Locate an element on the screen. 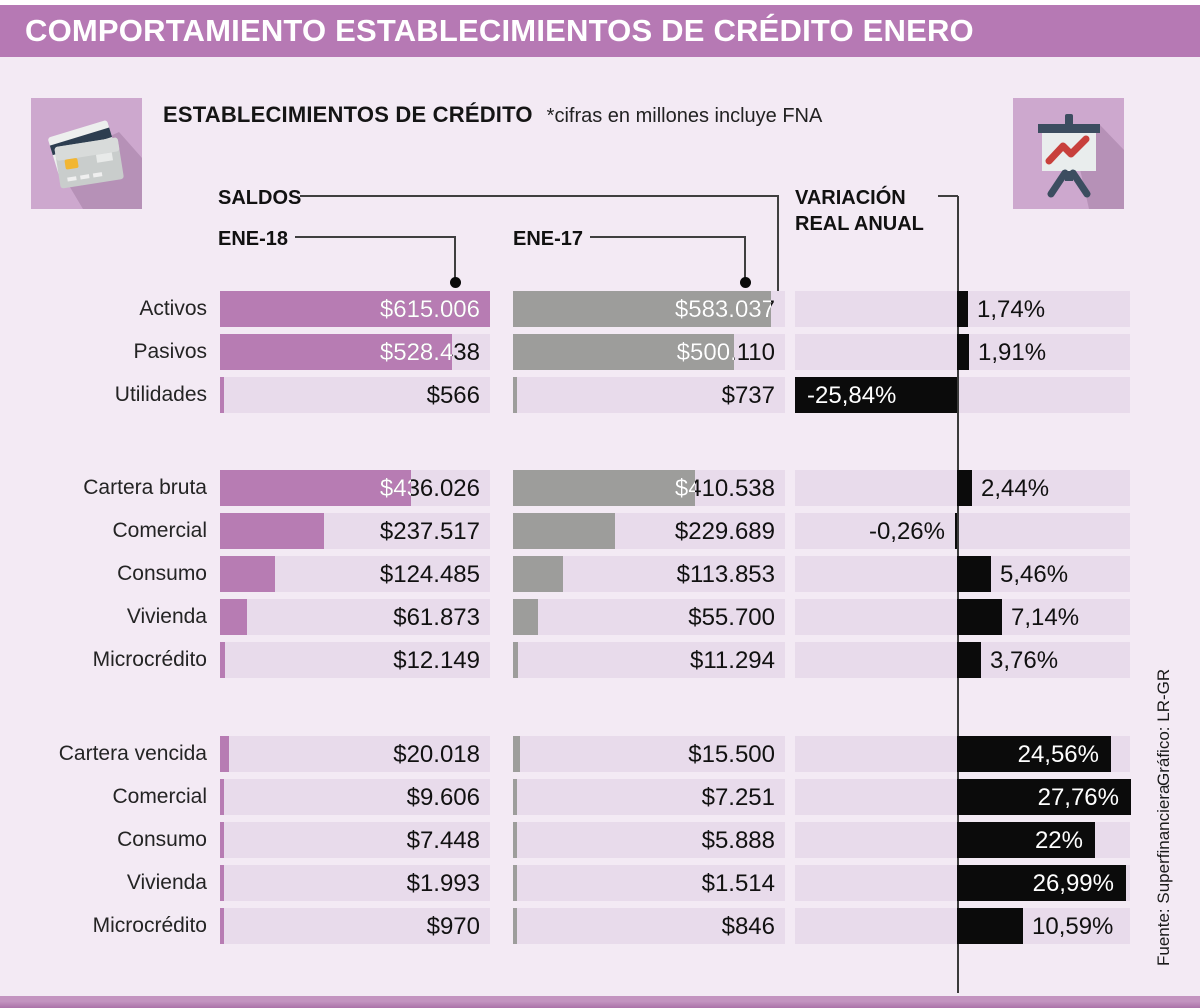  ene17-track: $410.538$410.538 is located at coordinates (649, 488).